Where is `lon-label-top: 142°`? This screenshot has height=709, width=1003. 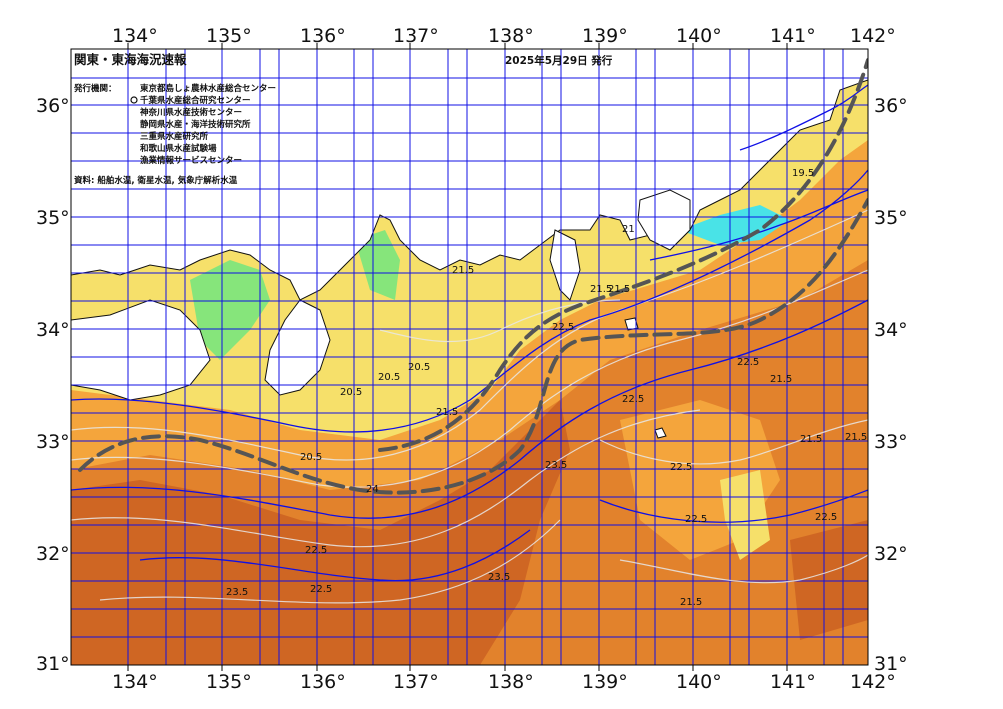
lon-label-top: 142° is located at coordinates (873, 36).